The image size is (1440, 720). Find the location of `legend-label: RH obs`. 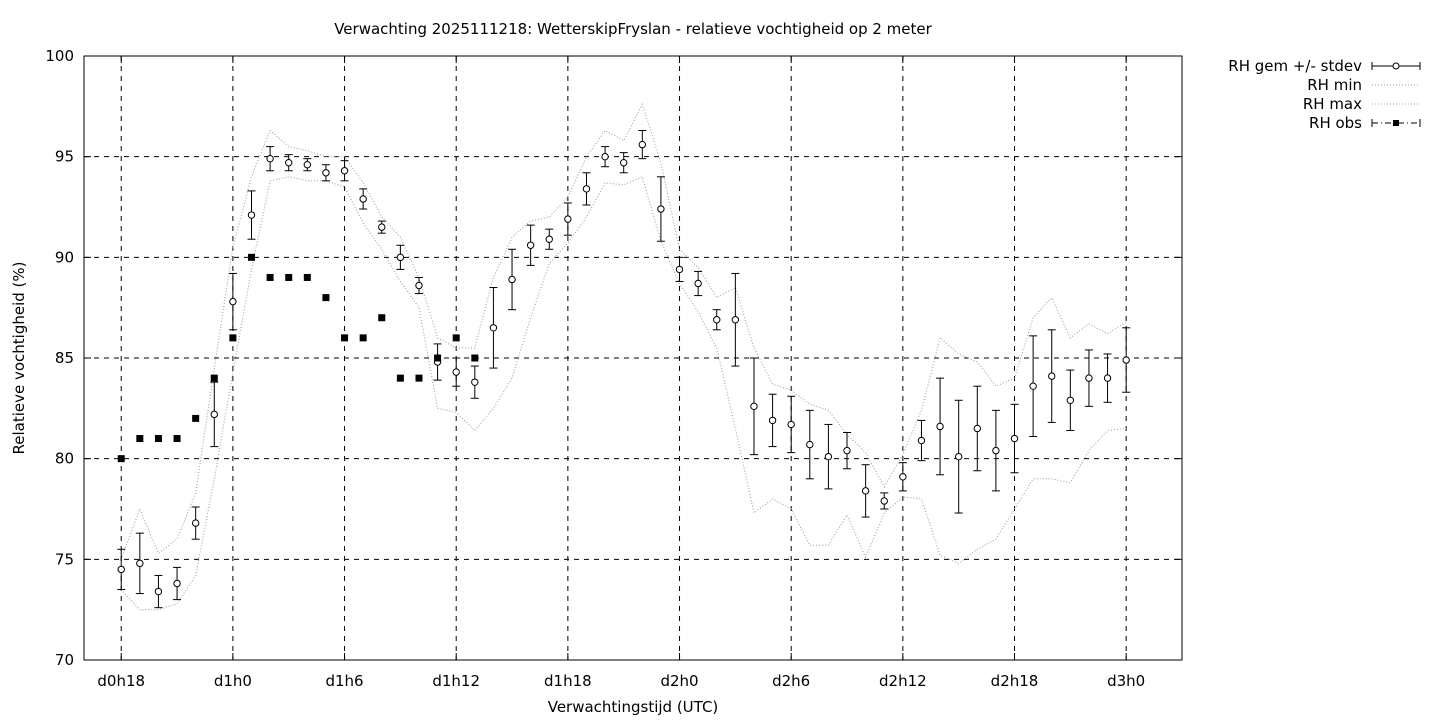

legend-label: RH obs is located at coordinates (1335, 123).